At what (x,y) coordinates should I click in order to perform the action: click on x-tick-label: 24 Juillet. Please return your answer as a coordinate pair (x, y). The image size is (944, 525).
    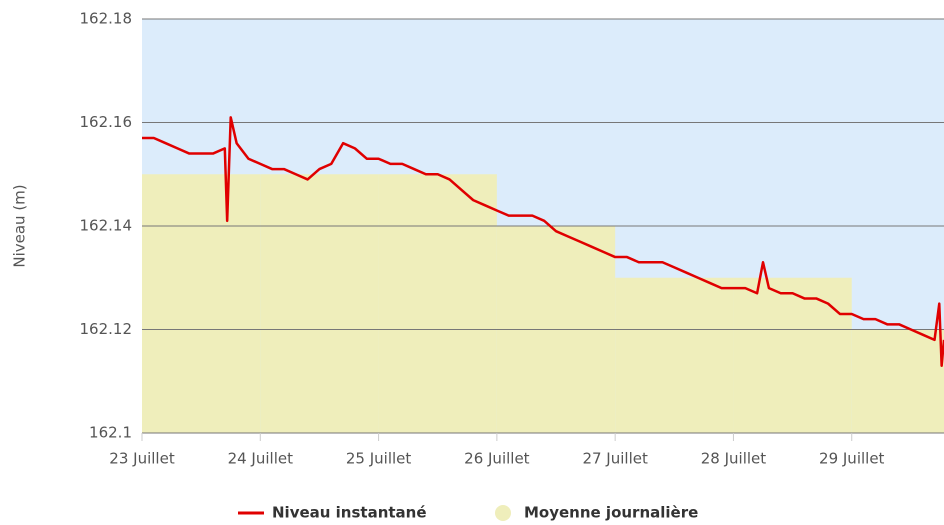
    Looking at the image, I should click on (261, 459).